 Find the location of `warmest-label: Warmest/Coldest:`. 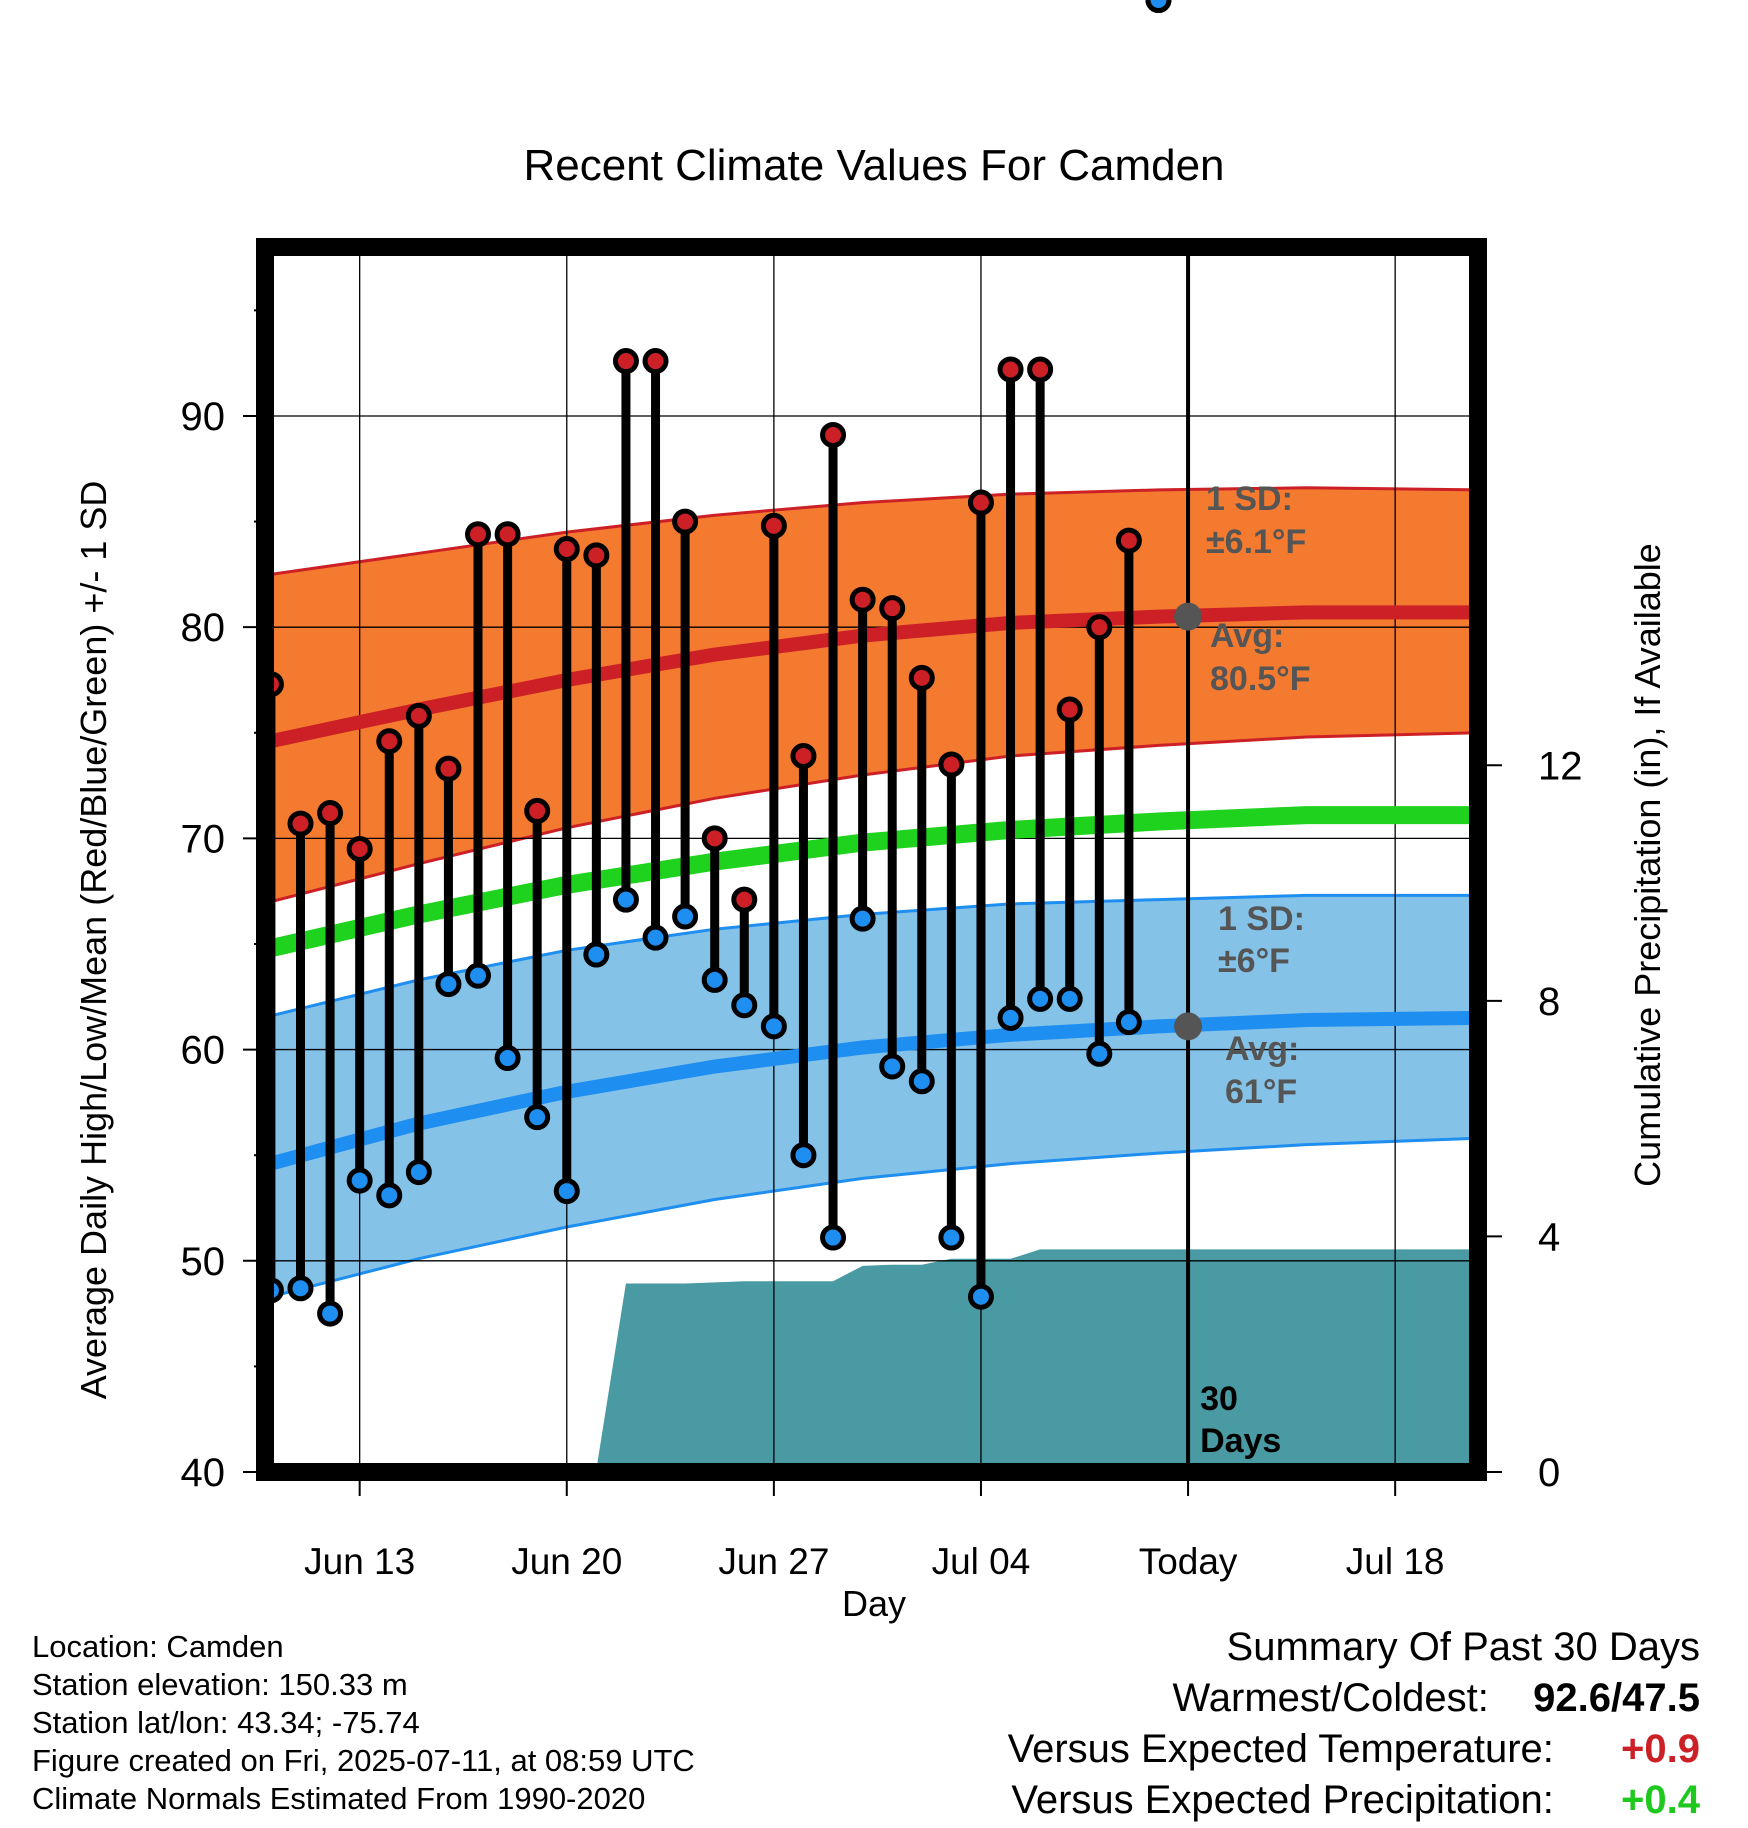

warmest-label: Warmest/Coldest: is located at coordinates (1330, 1698).